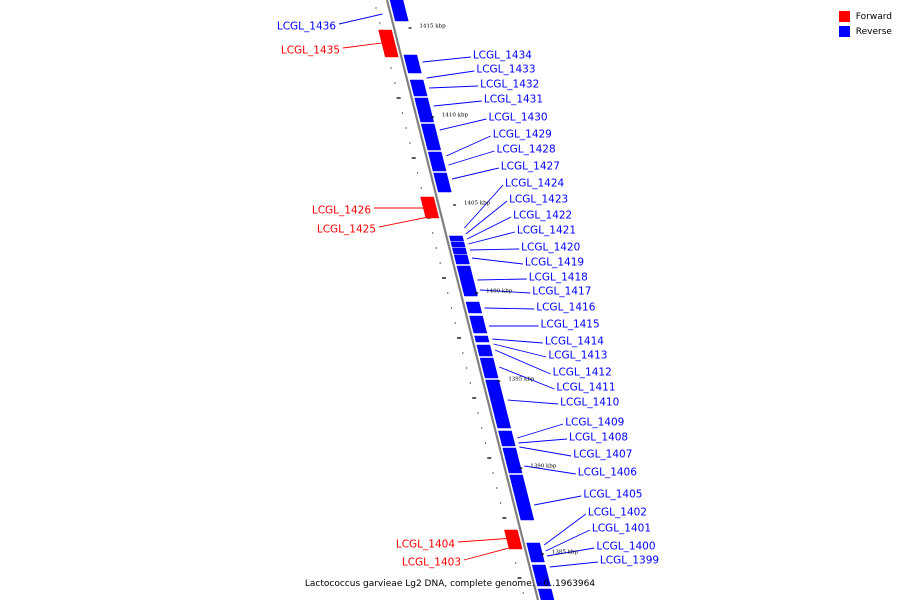 This screenshot has width=900, height=600. I want to click on gene-label-lcgl_1404: LCGL_1404, so click(425, 545).